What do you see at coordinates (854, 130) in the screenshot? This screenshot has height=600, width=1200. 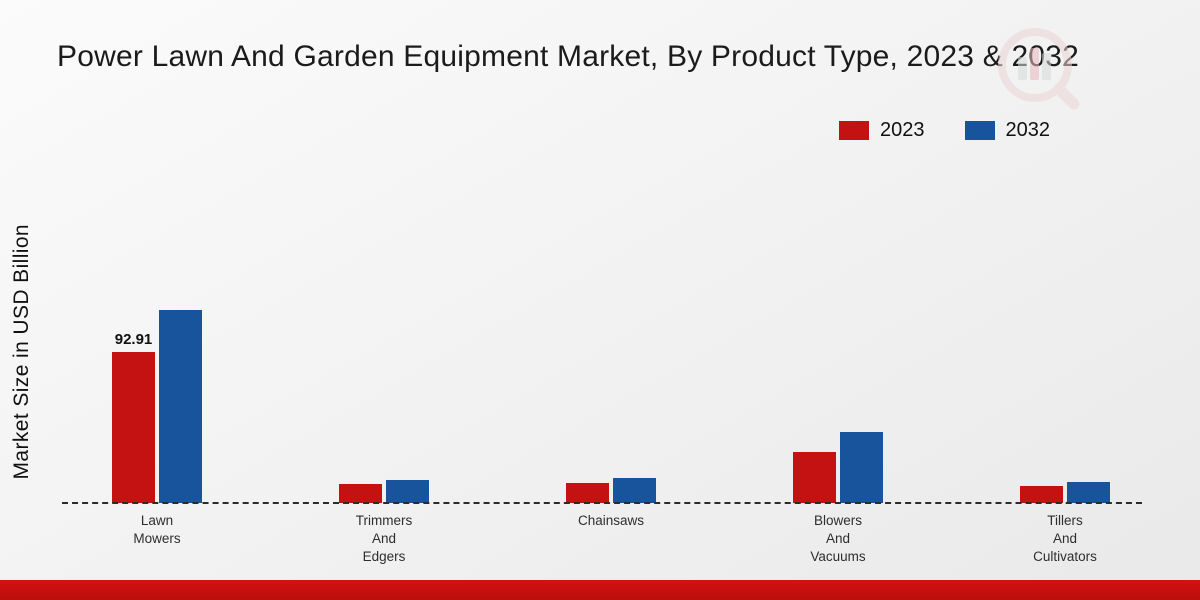 I see `legend-swatch-2023` at bounding box center [854, 130].